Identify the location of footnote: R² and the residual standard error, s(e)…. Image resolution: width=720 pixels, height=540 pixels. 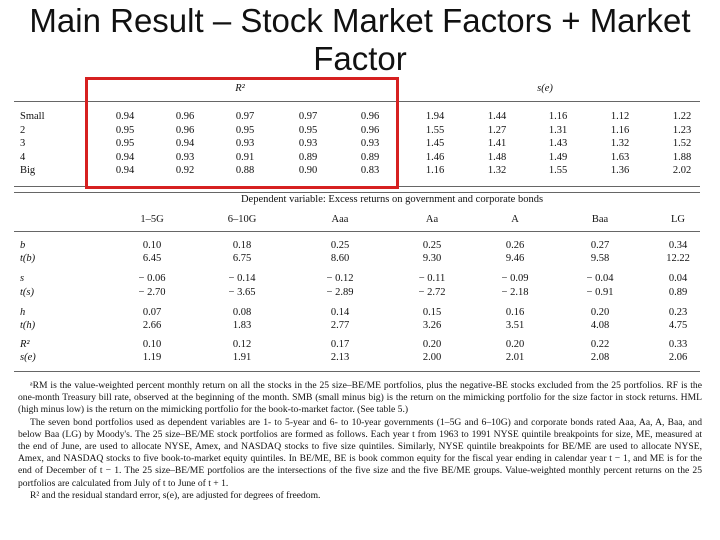
(175, 495).